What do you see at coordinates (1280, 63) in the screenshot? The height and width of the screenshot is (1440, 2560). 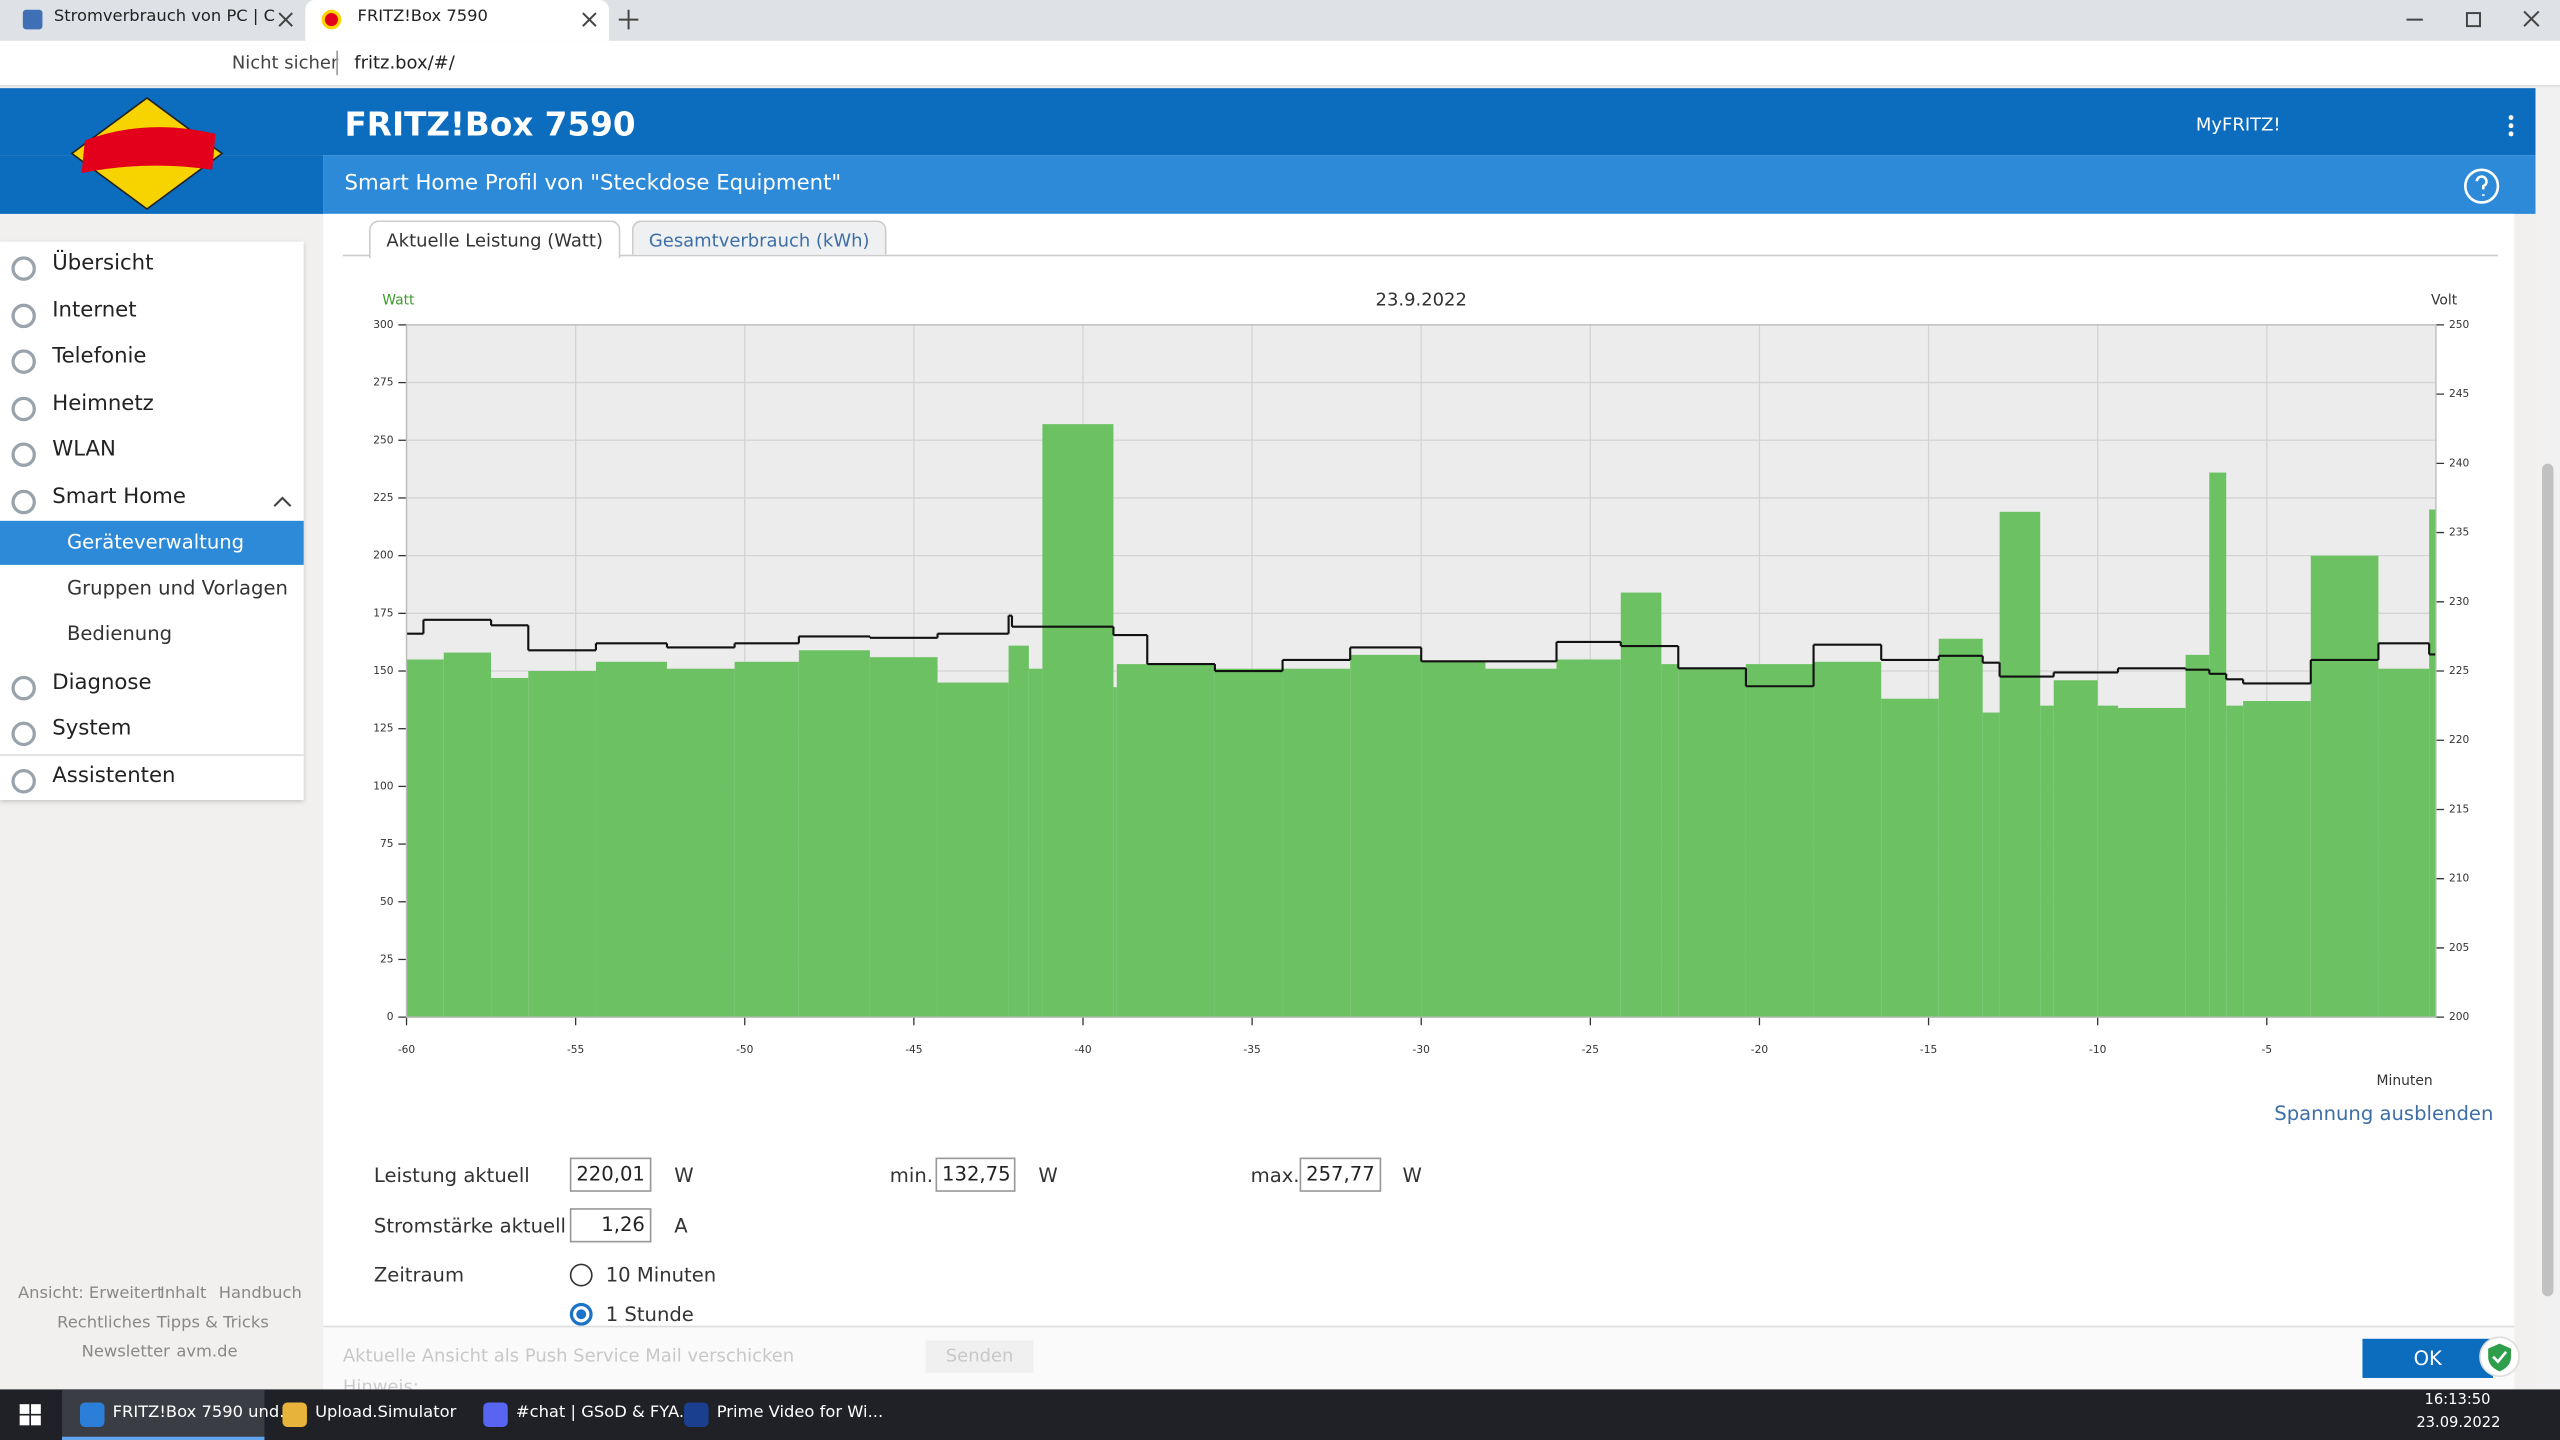 I see `toolbar` at bounding box center [1280, 63].